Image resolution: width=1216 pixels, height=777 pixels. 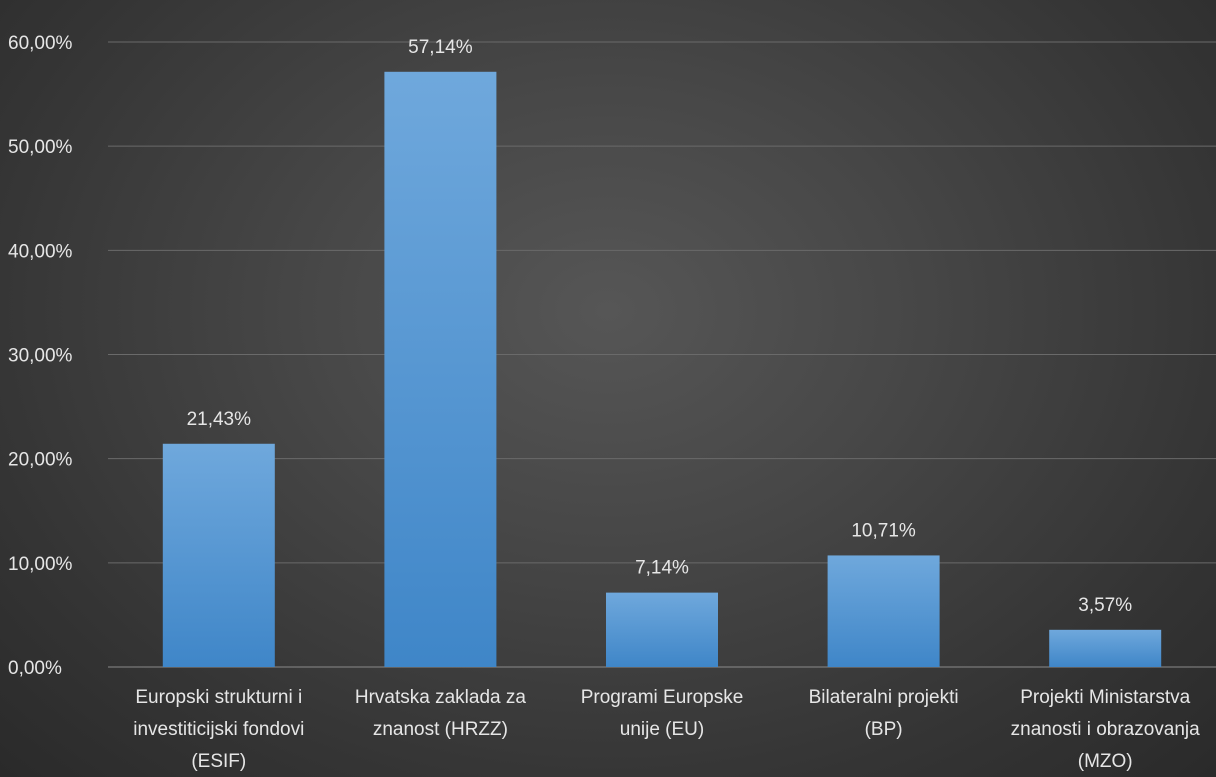 What do you see at coordinates (40, 251) in the screenshot?
I see `y-tick-label: 40,00%` at bounding box center [40, 251].